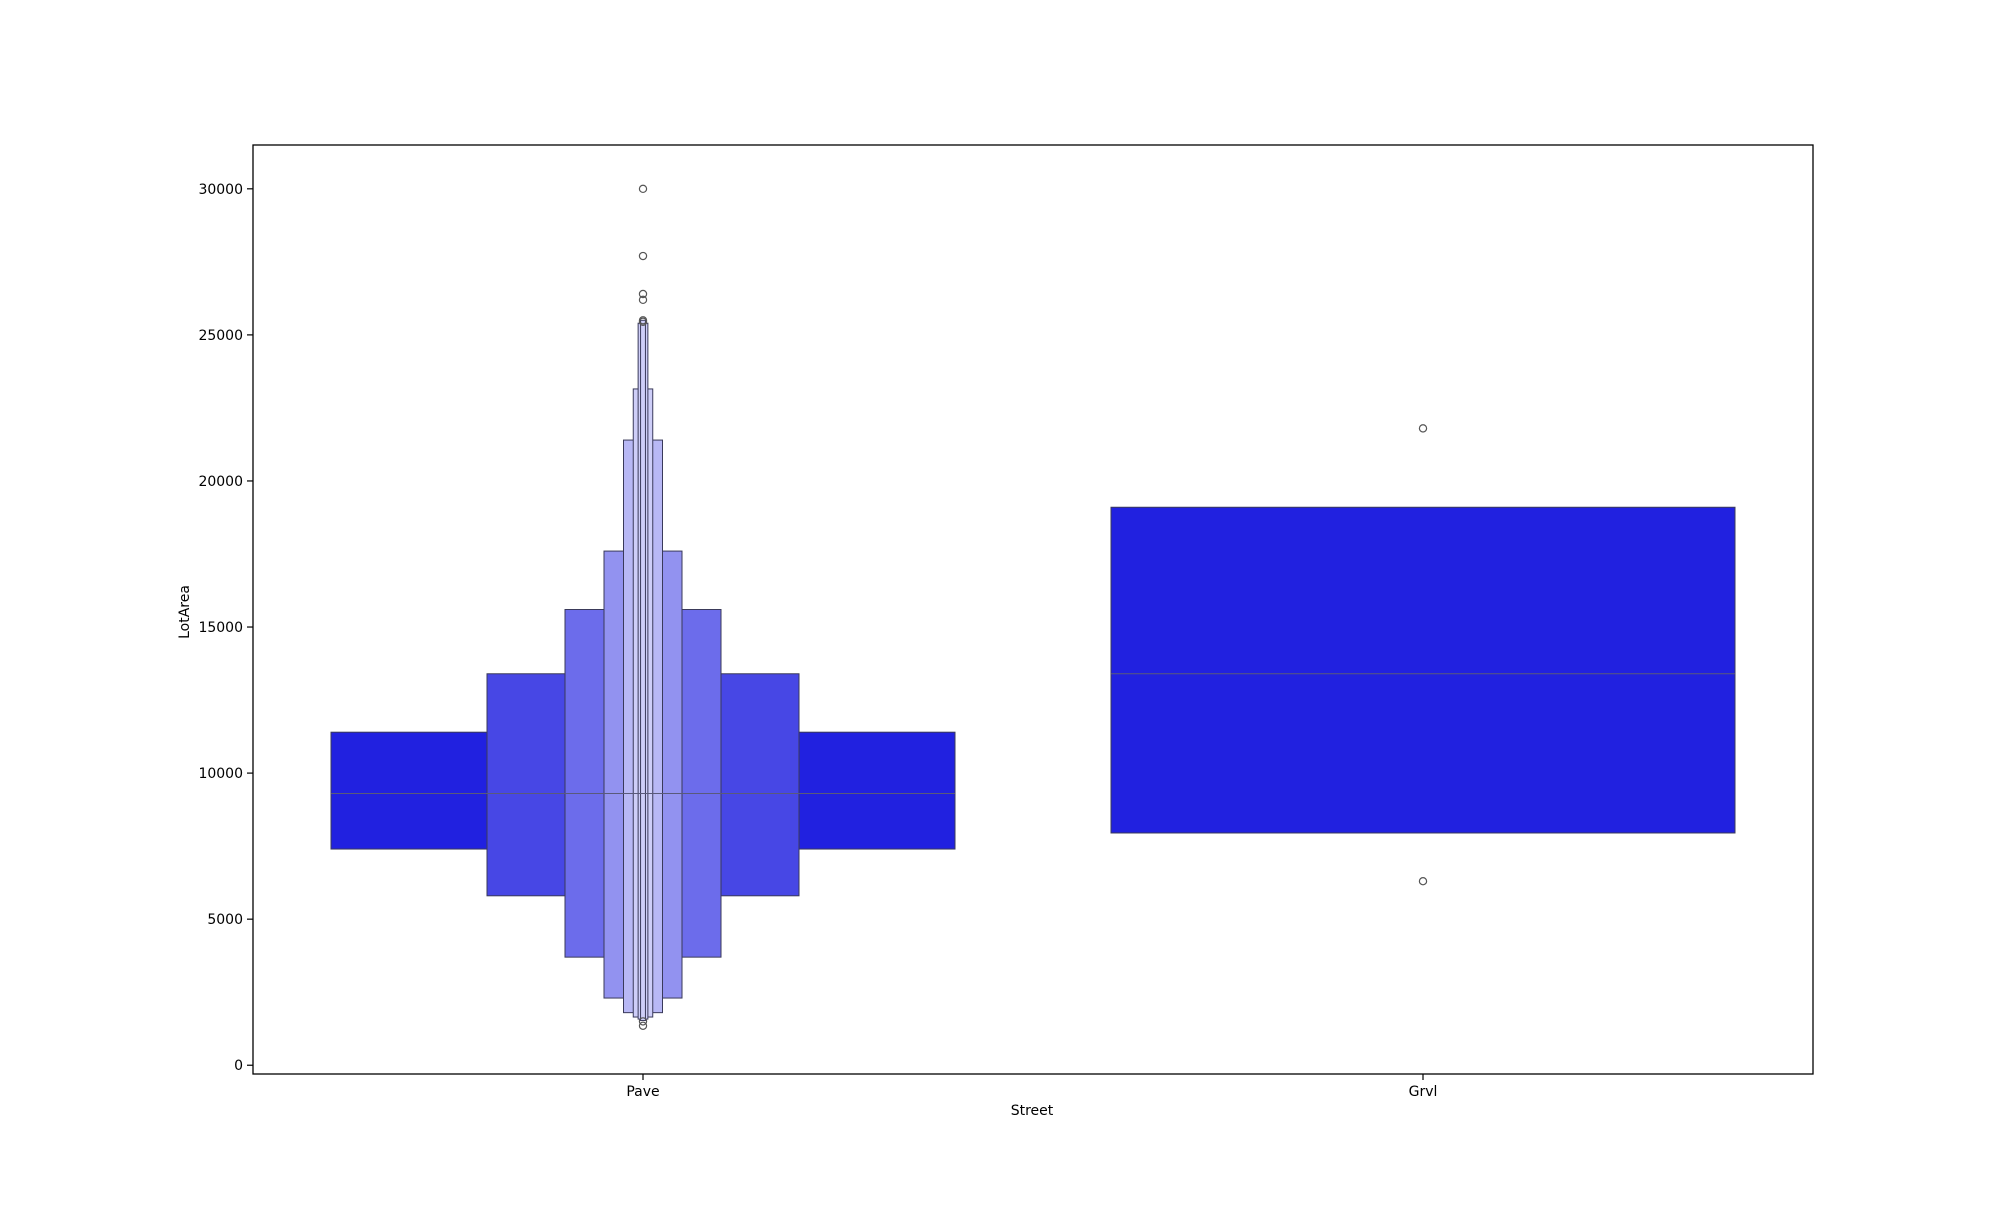 Image resolution: width=2000 pixels, height=1205 pixels. What do you see at coordinates (220, 774) in the screenshot?
I see `y-tick-label: 10000` at bounding box center [220, 774].